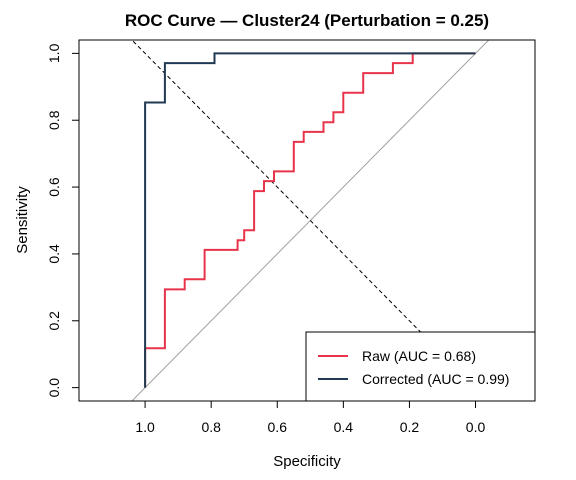  What do you see at coordinates (419, 356) in the screenshot?
I see `legend-label-0: Raw (AUC = 0.68)` at bounding box center [419, 356].